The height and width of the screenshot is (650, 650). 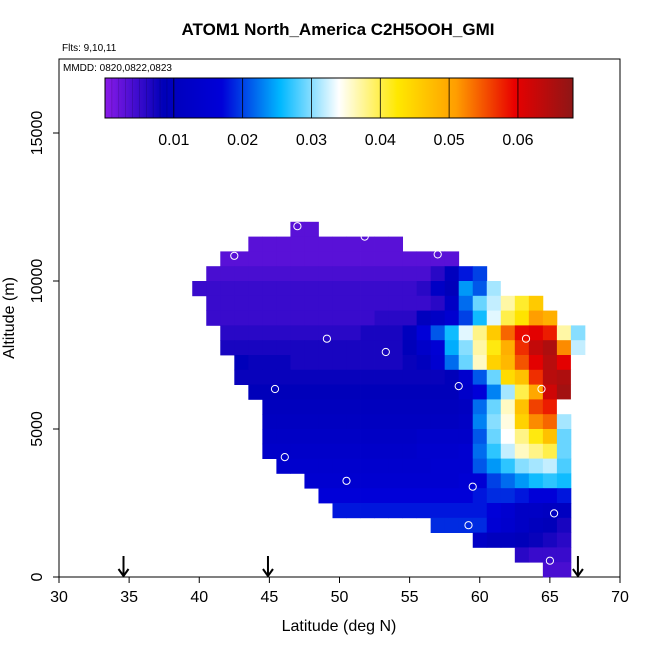 What do you see at coordinates (550, 597) in the screenshot?
I see `x-tick-label: 65` at bounding box center [550, 597].